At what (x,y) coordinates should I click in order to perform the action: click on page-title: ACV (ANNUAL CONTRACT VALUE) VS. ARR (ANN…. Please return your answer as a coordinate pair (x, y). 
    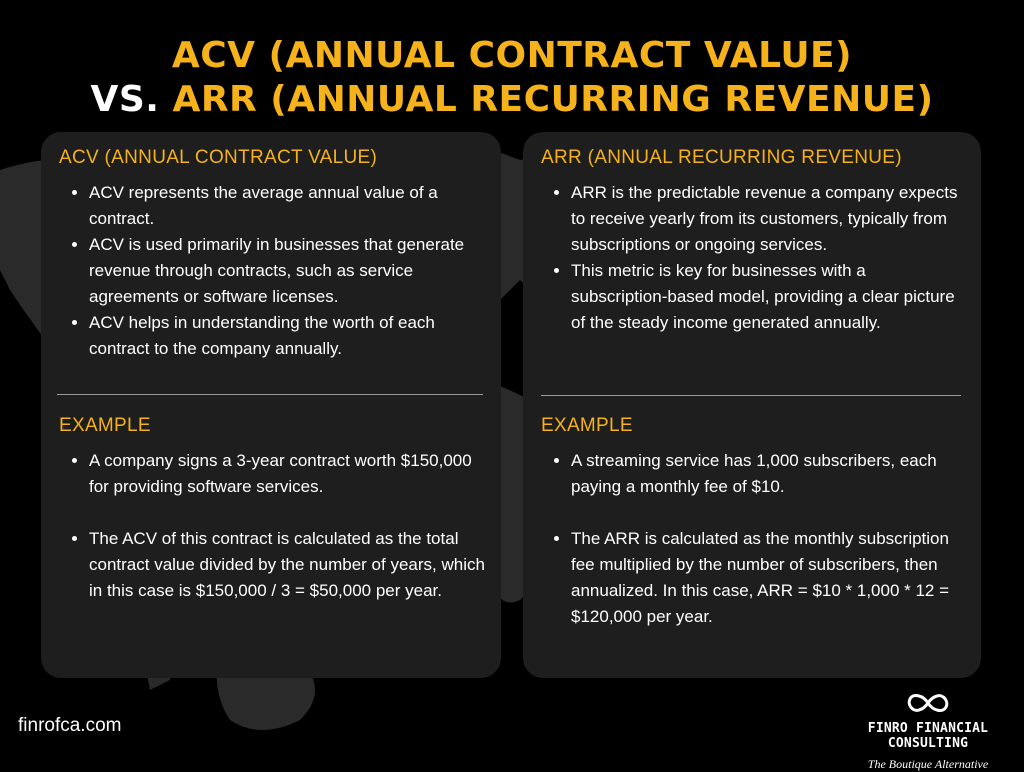
    Looking at the image, I should click on (512, 78).